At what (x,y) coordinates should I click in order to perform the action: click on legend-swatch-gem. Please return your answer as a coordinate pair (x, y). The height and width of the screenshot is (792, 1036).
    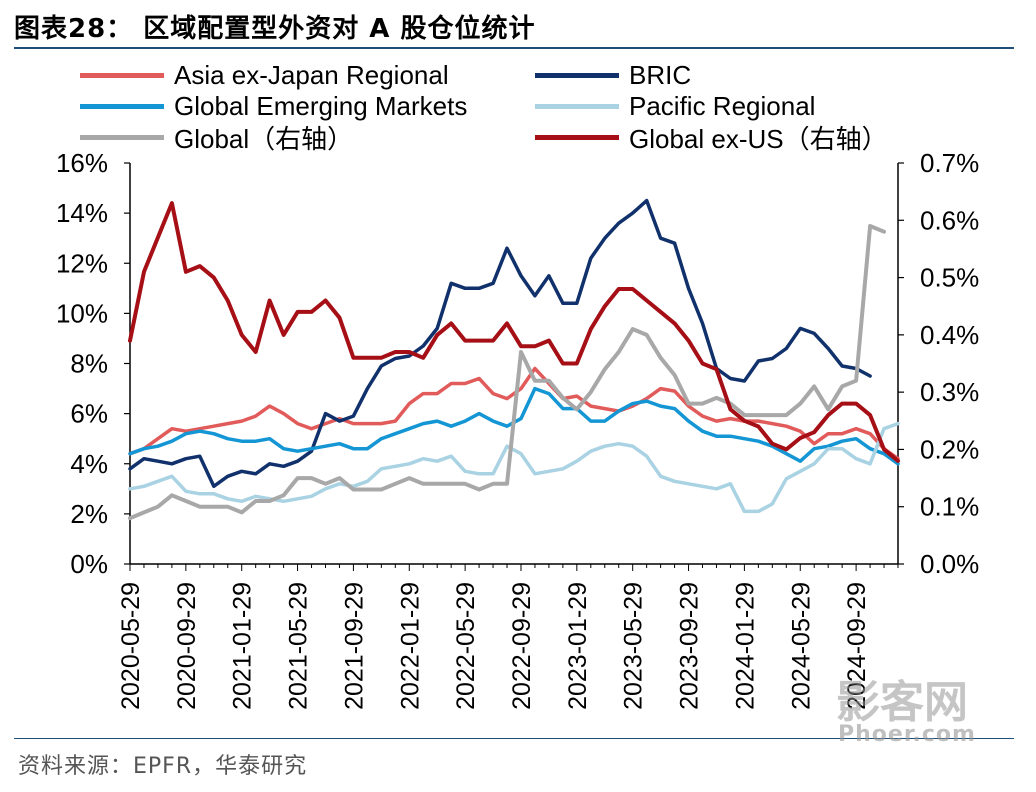
    Looking at the image, I should click on (122, 106).